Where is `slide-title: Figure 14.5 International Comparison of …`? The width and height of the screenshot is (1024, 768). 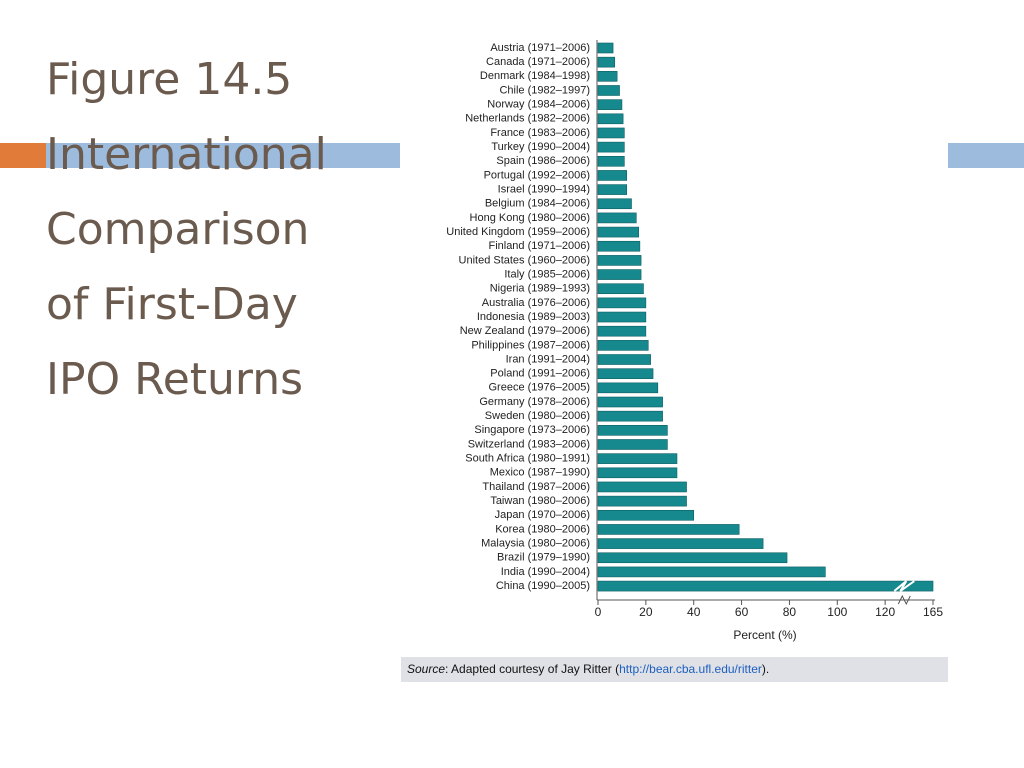
slide-title: Figure 14.5 International Comparison of … is located at coordinates (186, 229).